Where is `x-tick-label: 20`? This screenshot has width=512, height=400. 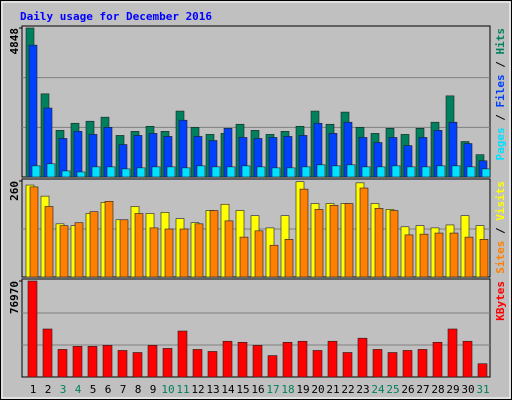 x-tick-label: 20 is located at coordinates (317, 389).